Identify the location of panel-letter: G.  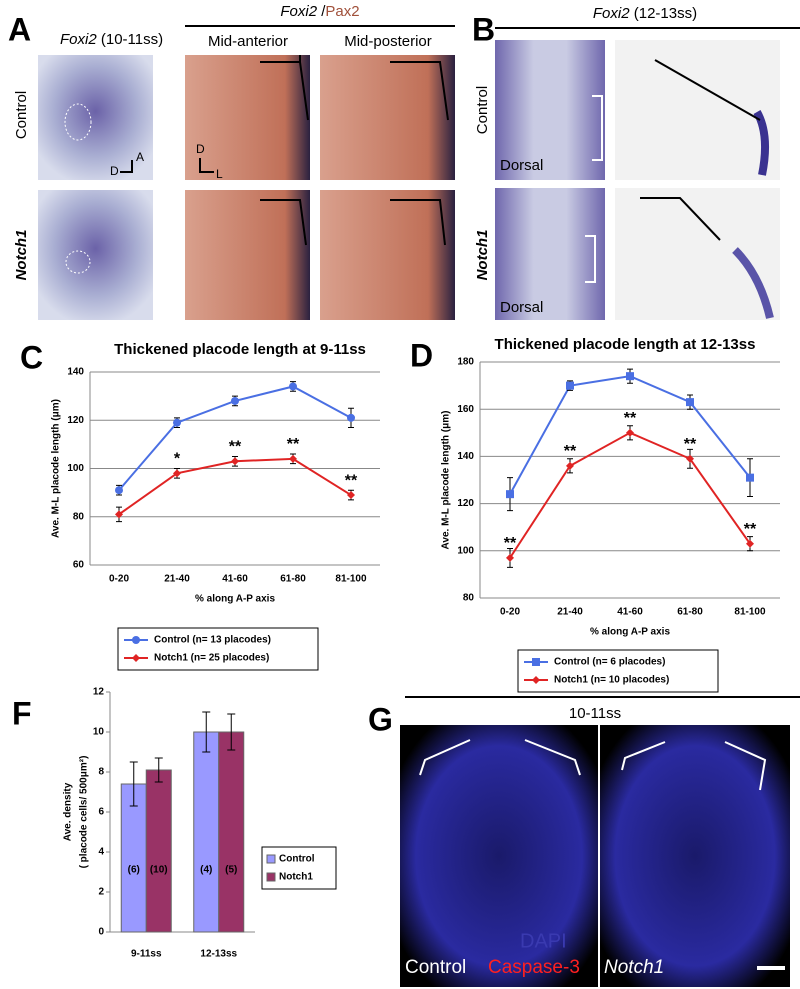
(380, 719).